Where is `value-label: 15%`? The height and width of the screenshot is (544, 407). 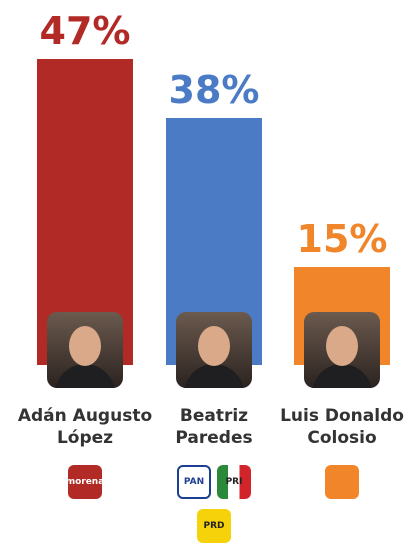 value-label: 15% is located at coordinates (342, 239).